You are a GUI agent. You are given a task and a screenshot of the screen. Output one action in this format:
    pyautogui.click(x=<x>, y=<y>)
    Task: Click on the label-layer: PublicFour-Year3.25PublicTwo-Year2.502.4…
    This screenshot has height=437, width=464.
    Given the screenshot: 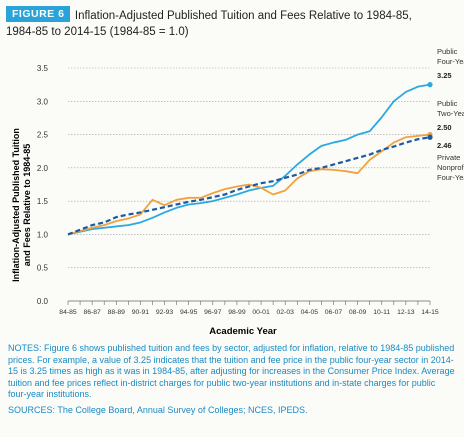 What is the action you would take?
    pyautogui.click(x=450, y=114)
    